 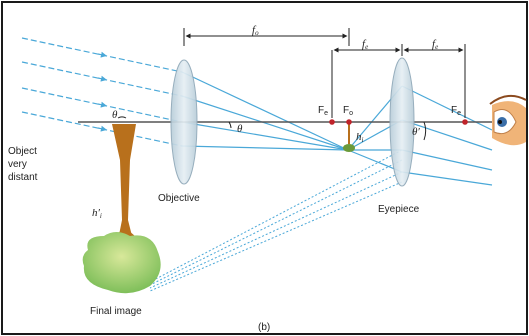 I want to click on dimension-lines, so click(x=324, y=73).